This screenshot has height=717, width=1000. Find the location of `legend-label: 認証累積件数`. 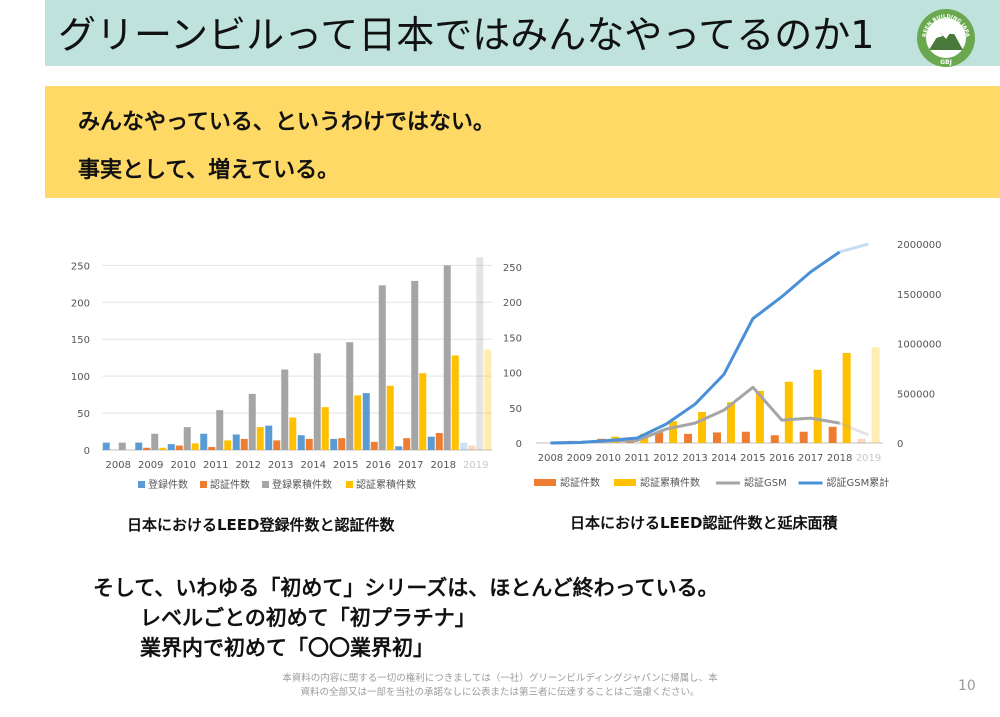

legend-label: 認証累積件数 is located at coordinates (386, 484).